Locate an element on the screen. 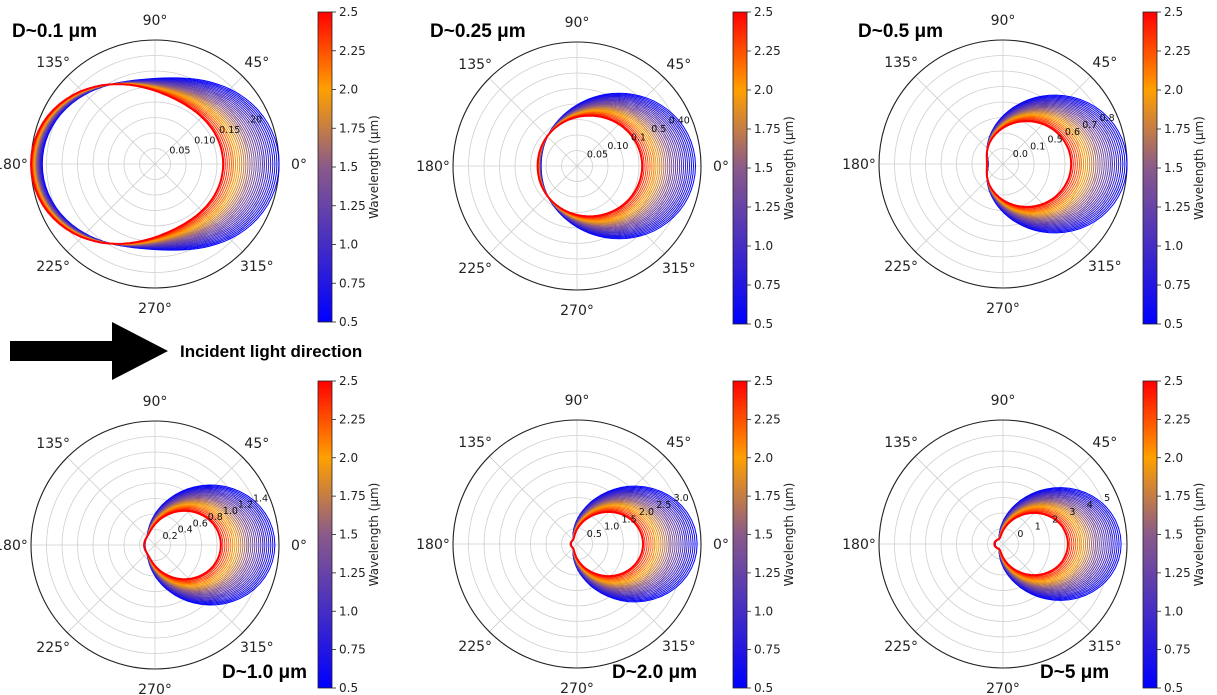  panel-title: D~0.25 μm is located at coordinates (478, 31).